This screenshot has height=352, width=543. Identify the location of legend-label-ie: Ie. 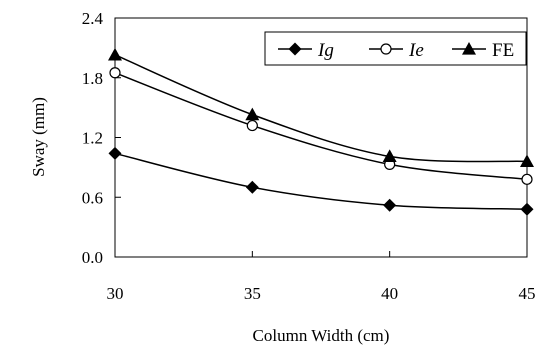
(416, 50).